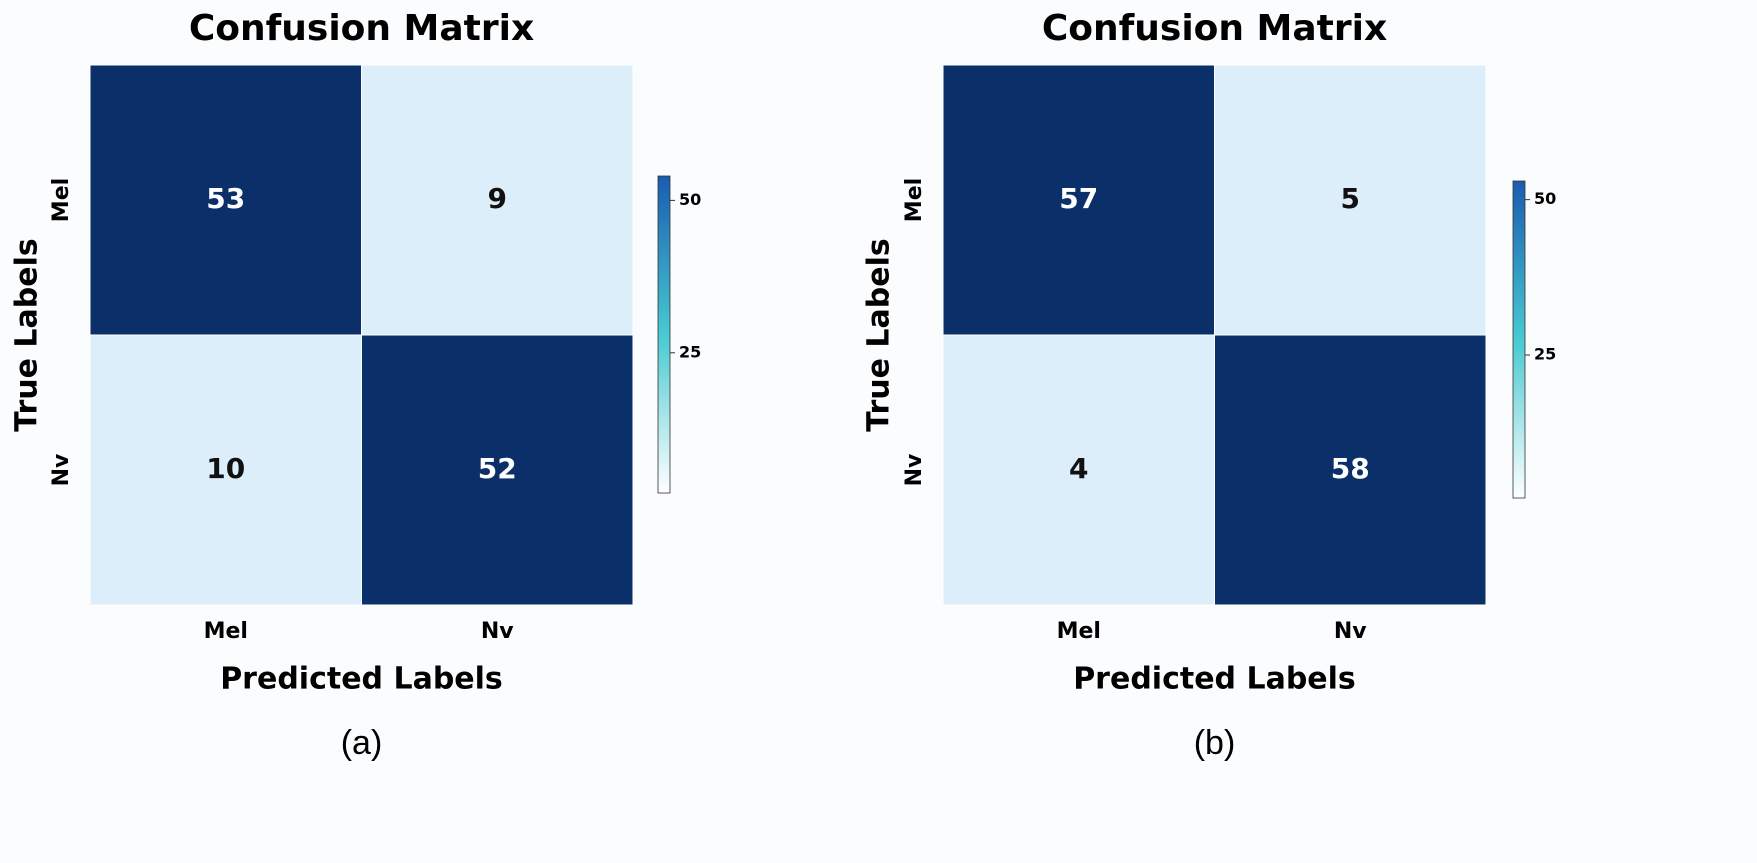 Image resolution: width=1757 pixels, height=863 pixels. I want to click on caption: (a), so click(362, 743).